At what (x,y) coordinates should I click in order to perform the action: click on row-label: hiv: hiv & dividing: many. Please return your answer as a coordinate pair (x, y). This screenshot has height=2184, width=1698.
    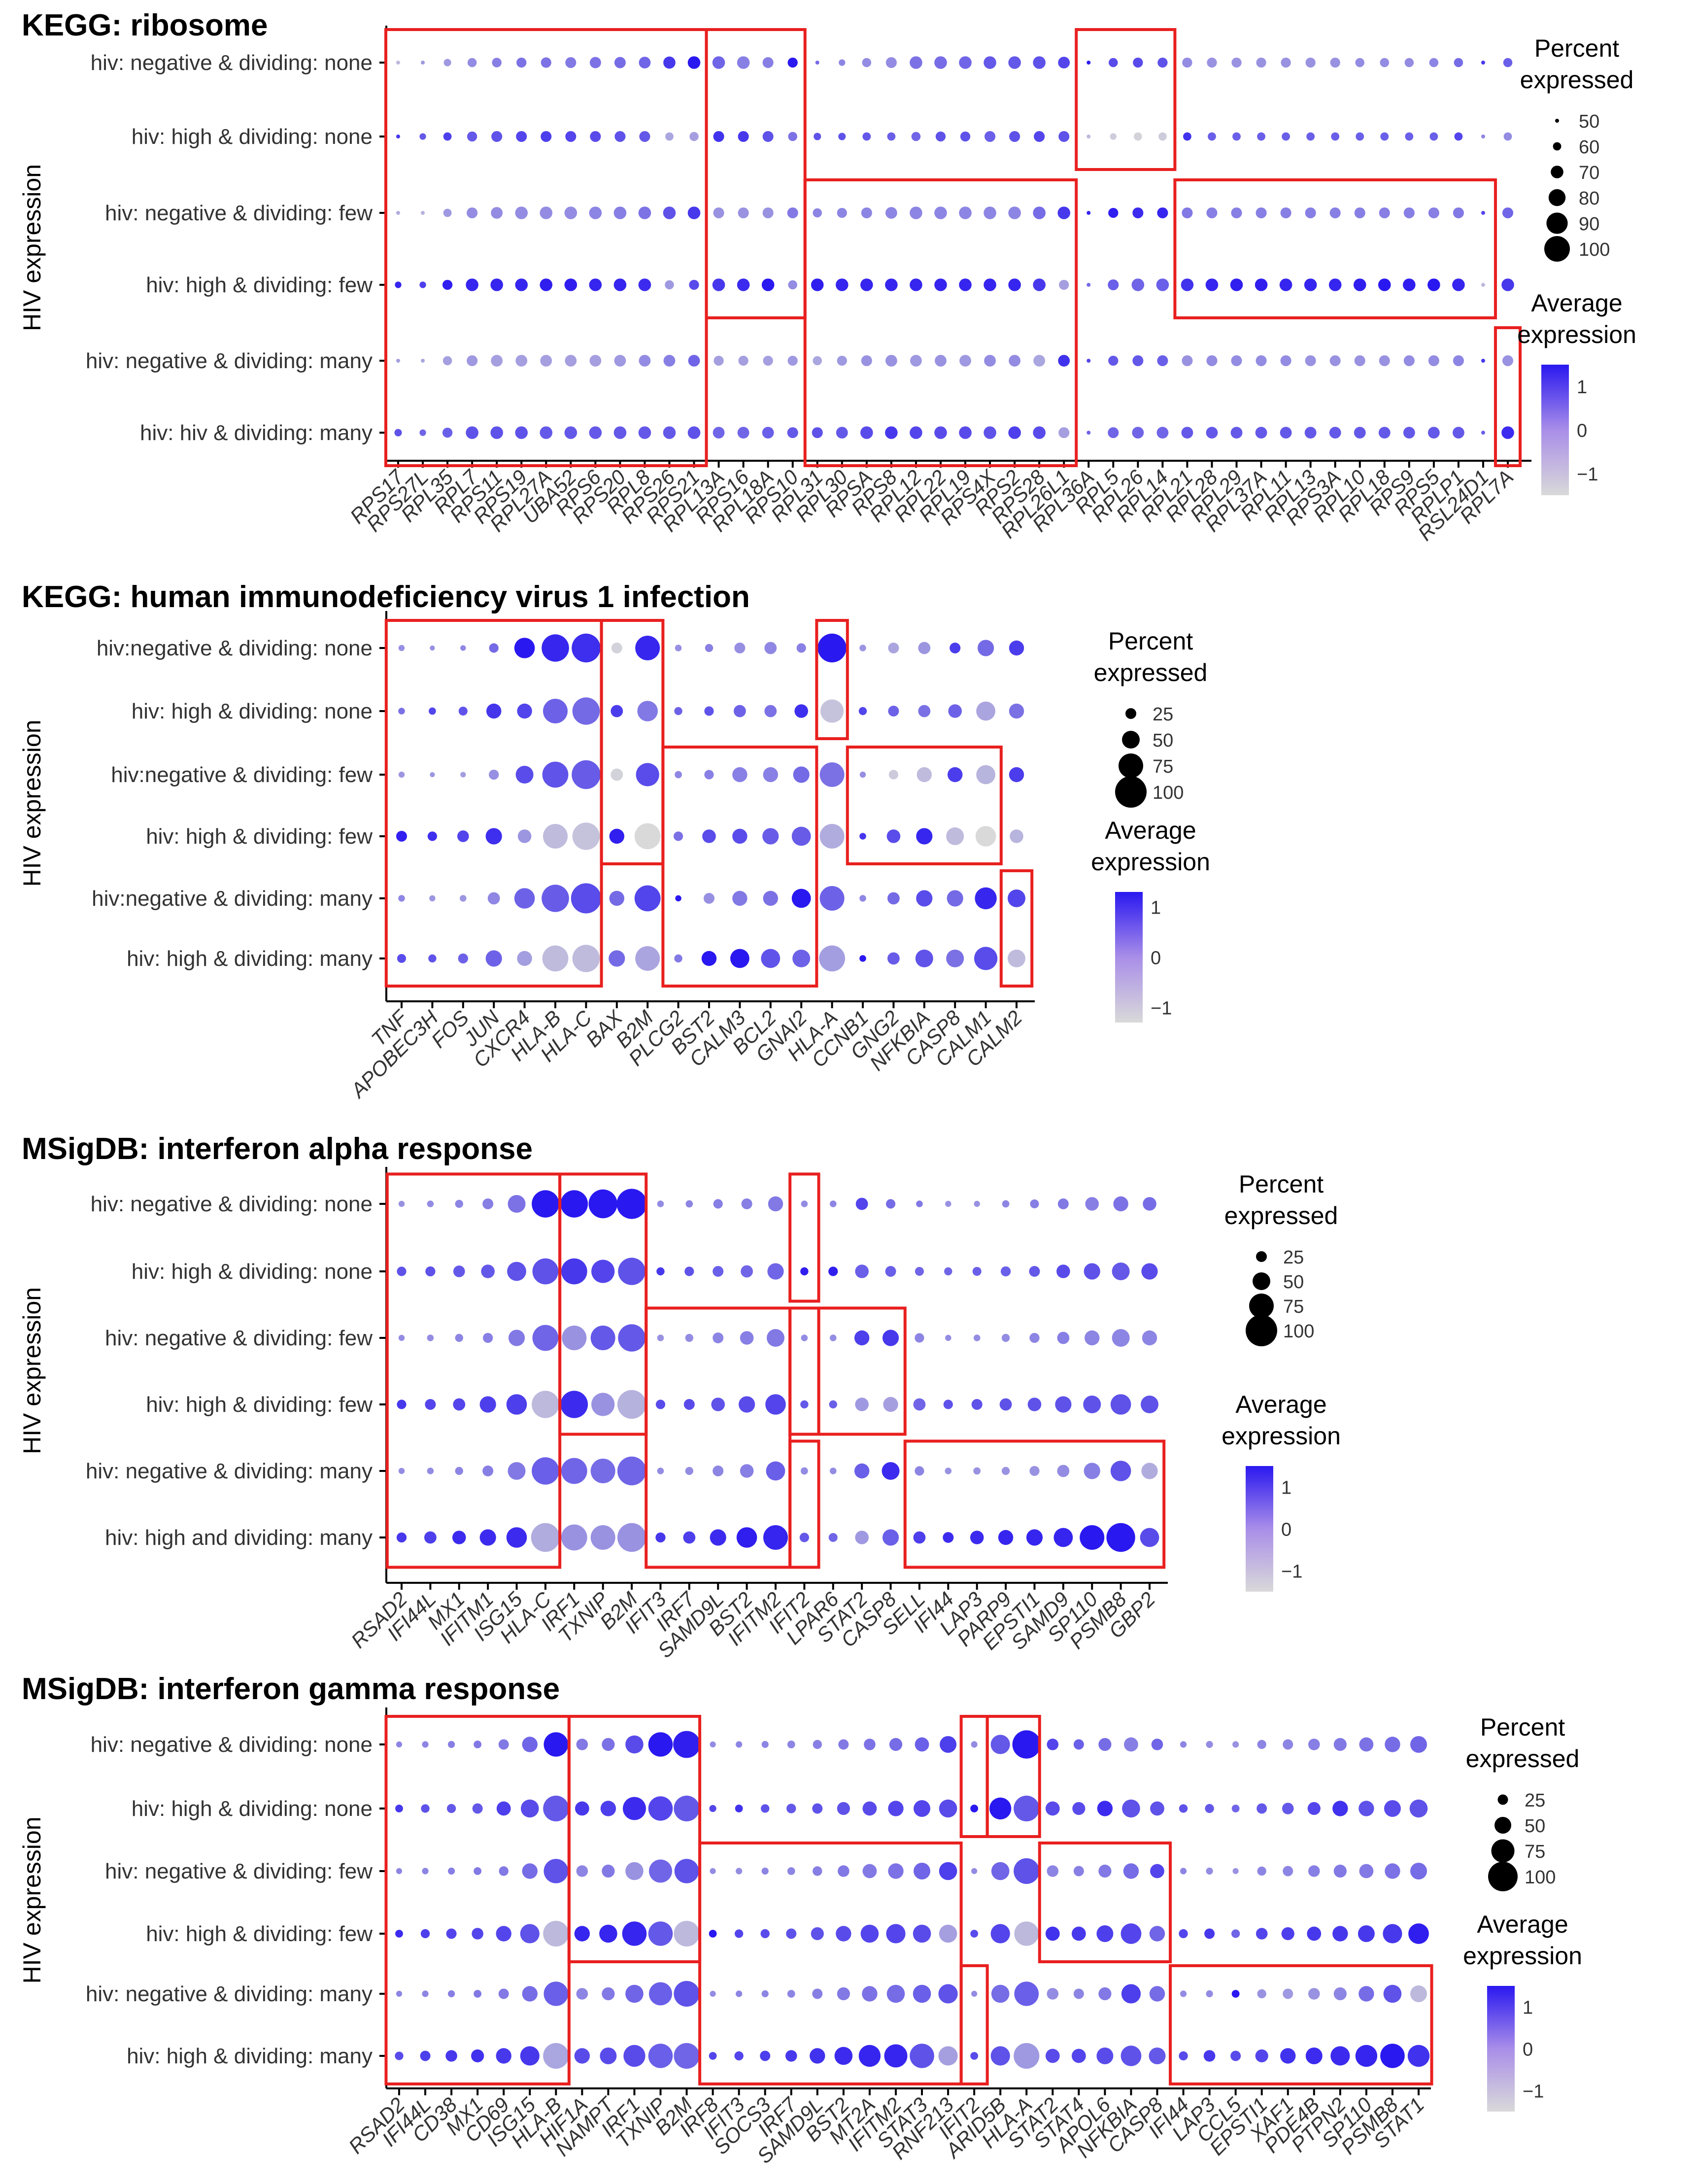
    Looking at the image, I should click on (256, 433).